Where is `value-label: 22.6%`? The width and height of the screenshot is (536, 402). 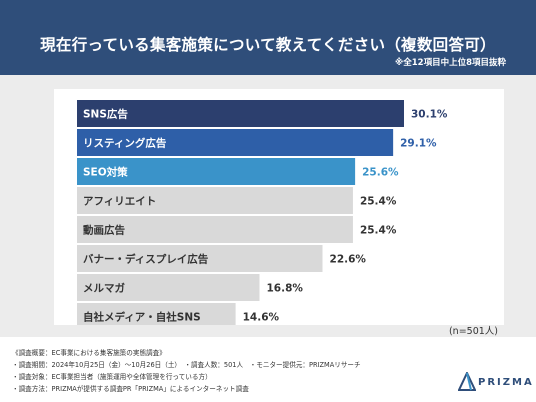
value-label: 22.6% is located at coordinates (348, 260).